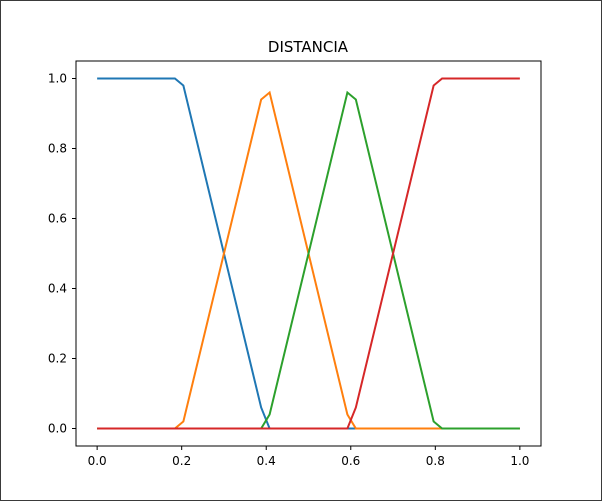 The width and height of the screenshot is (602, 501). I want to click on x-axis: 0.0 0.2 0.4 0.6 0.8 1.0, so click(308, 457).